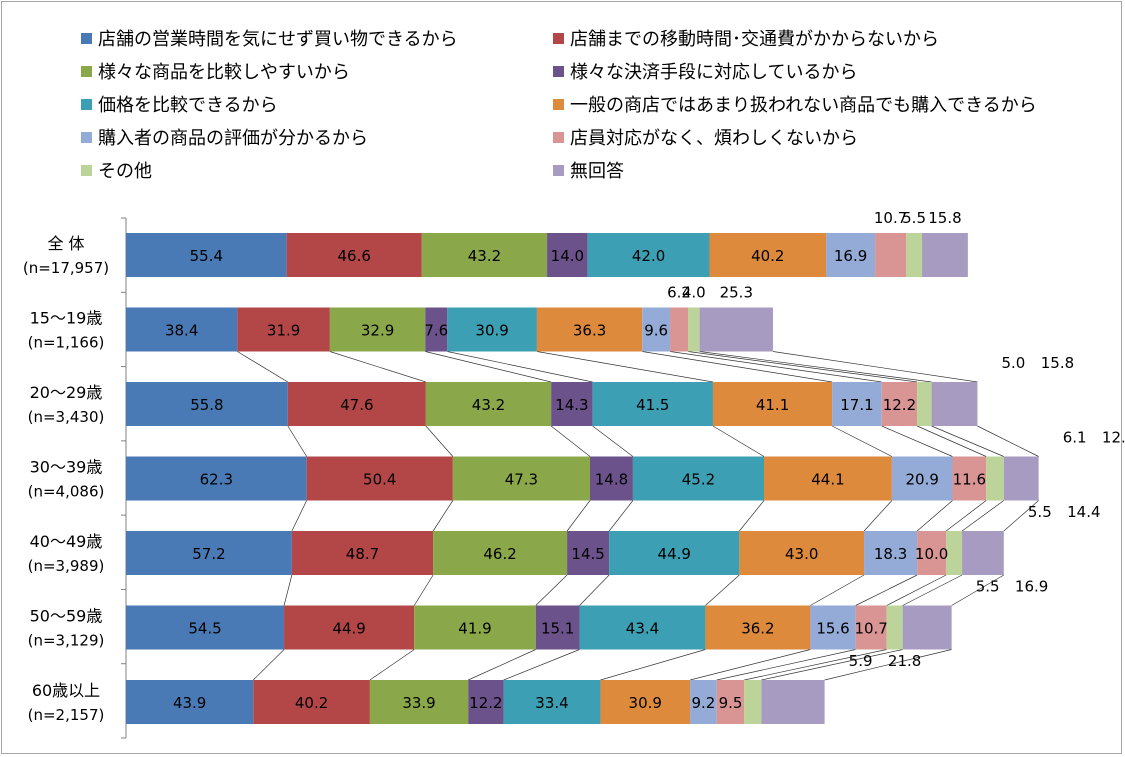 Image resolution: width=1125 pixels, height=757 pixels. Describe the element at coordinates (125, 171) in the screenshot. I see `legend-label: その他` at that location.